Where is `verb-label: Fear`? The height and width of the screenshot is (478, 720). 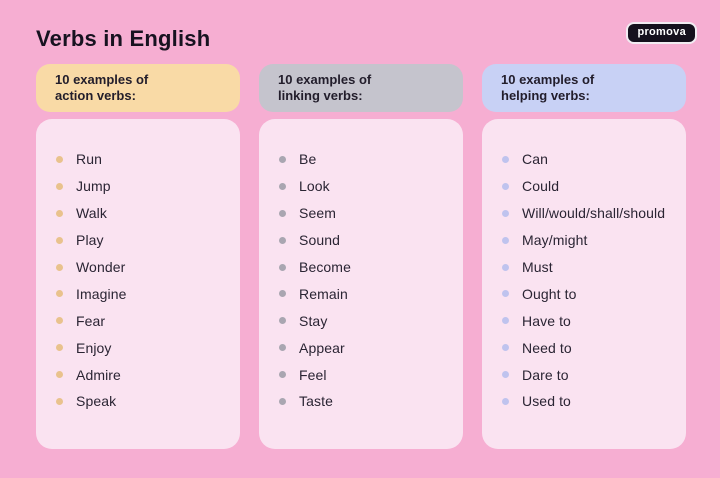
verb-label: Fear is located at coordinates (91, 320).